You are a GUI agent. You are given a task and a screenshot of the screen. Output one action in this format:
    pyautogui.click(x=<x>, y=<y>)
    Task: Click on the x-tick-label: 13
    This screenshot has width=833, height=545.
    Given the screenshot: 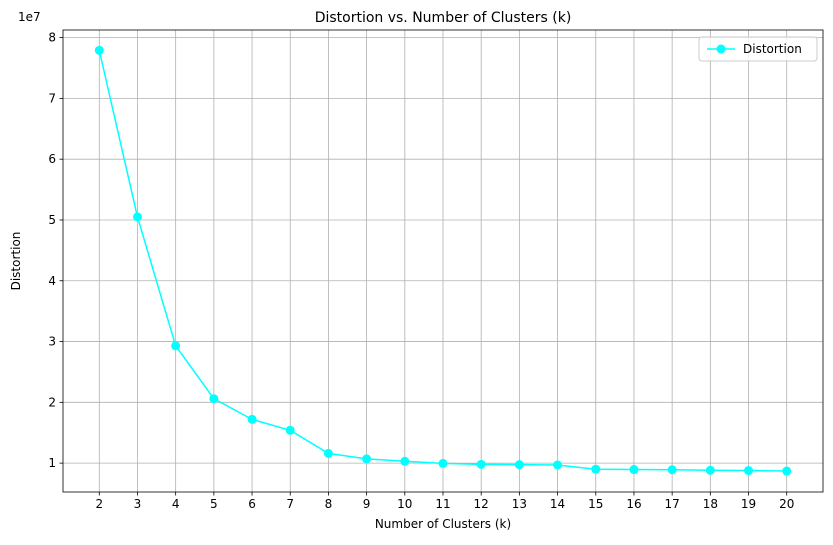 What is the action you would take?
    pyautogui.click(x=519, y=504)
    